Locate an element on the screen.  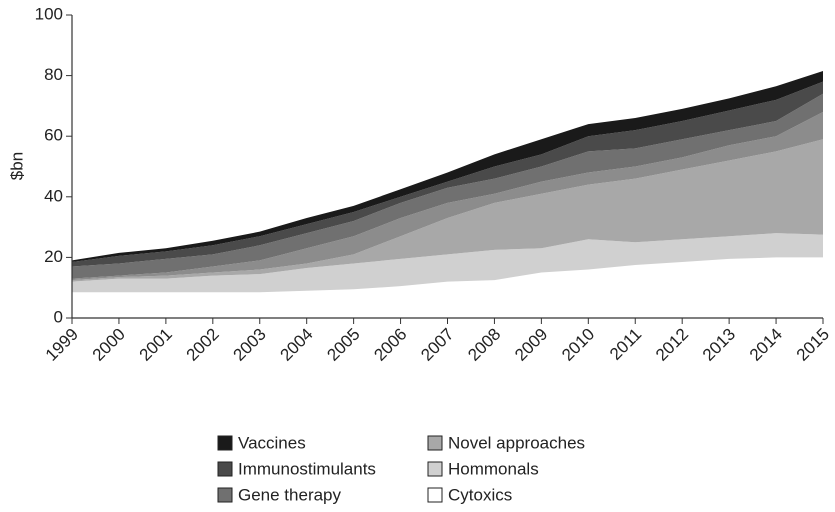
x-tick-label: 2011 is located at coordinates (625, 344).